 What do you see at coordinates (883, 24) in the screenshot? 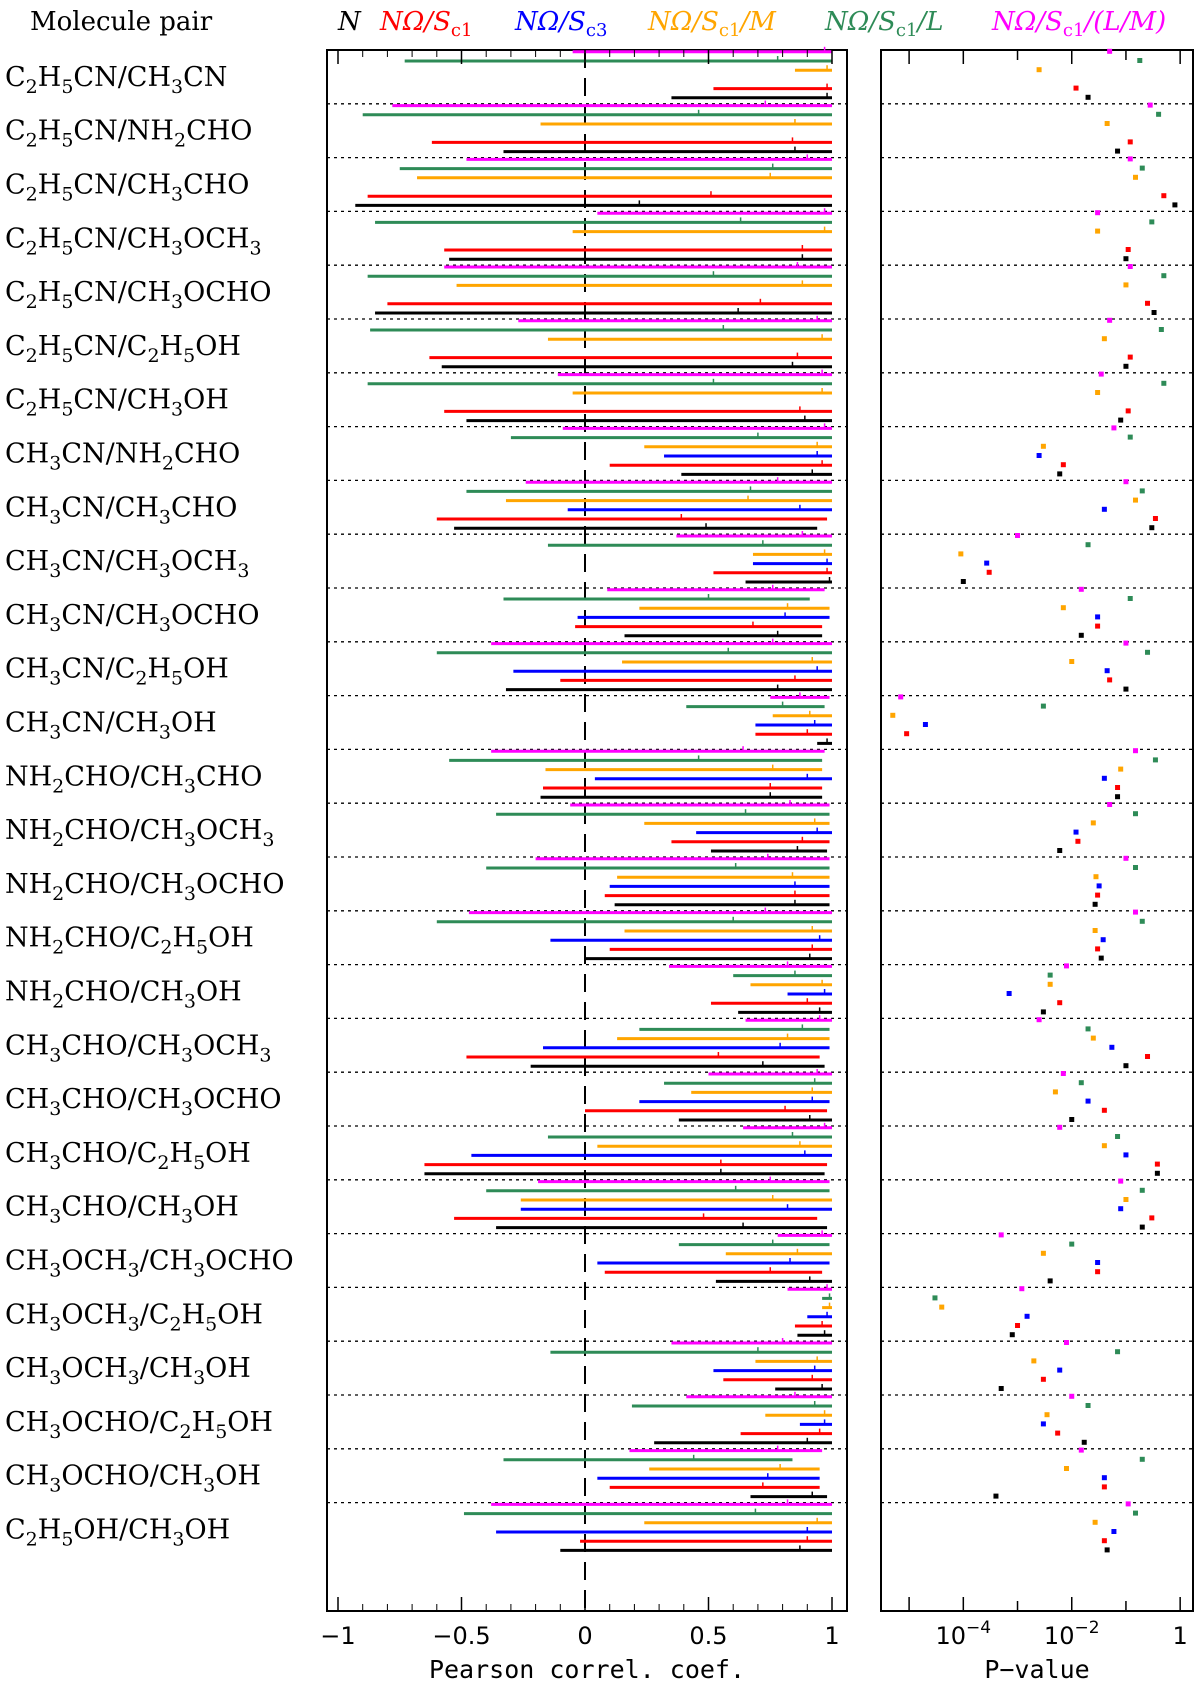
I see `legend-entry-4: NΩ/Sc1/L` at bounding box center [883, 24].